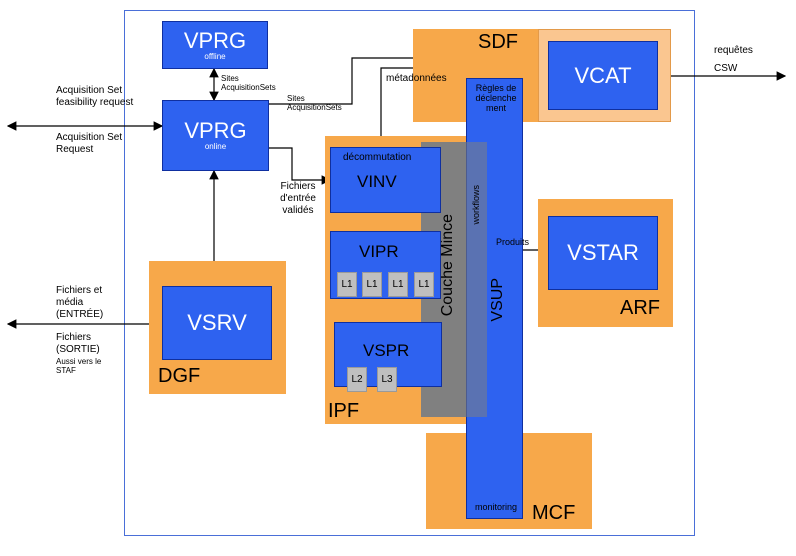 Image resolution: width=796 pixels, height=556 pixels. I want to click on vinv-block: décommutation VINV, so click(385, 180).